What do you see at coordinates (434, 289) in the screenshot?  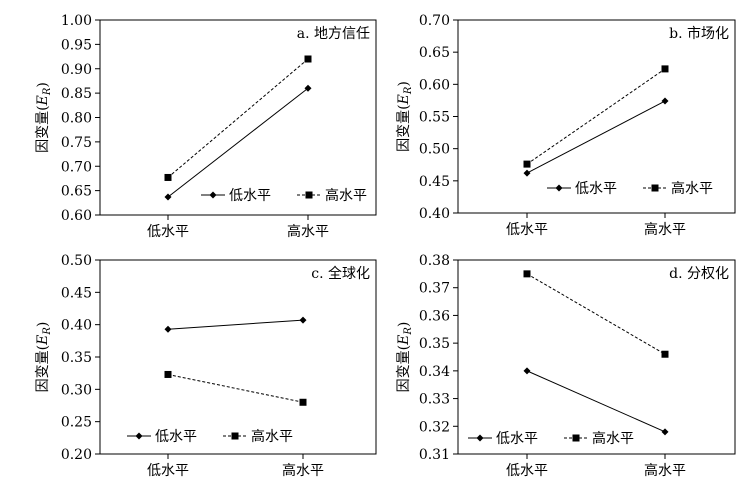 I see `y-tick-label: 0.37` at bounding box center [434, 289].